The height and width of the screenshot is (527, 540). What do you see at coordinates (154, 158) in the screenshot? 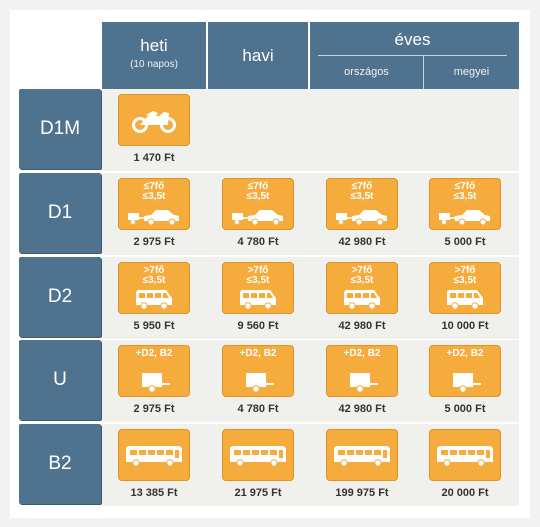
I see `price-value: 1 470 Ft` at bounding box center [154, 158].